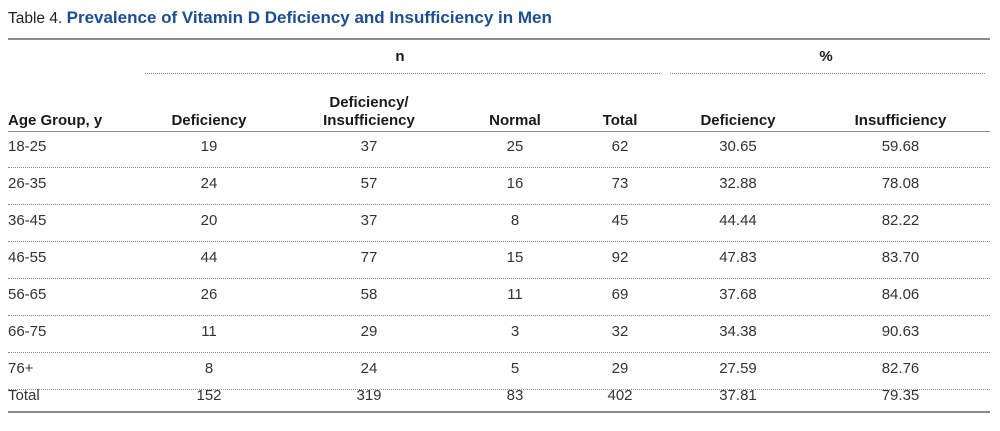 This screenshot has height=431, width=1000. What do you see at coordinates (738, 220) in the screenshot?
I see `cell-percent-deficiency: 44.44` at bounding box center [738, 220].